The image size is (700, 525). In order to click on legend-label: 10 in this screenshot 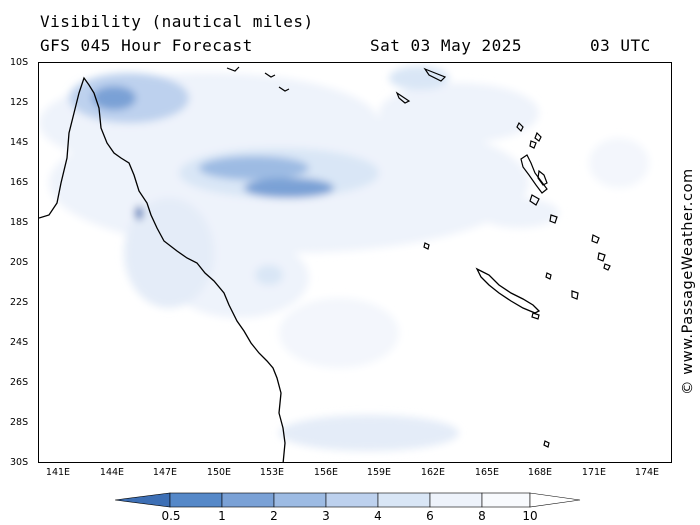, I will do `click(530, 516)`.